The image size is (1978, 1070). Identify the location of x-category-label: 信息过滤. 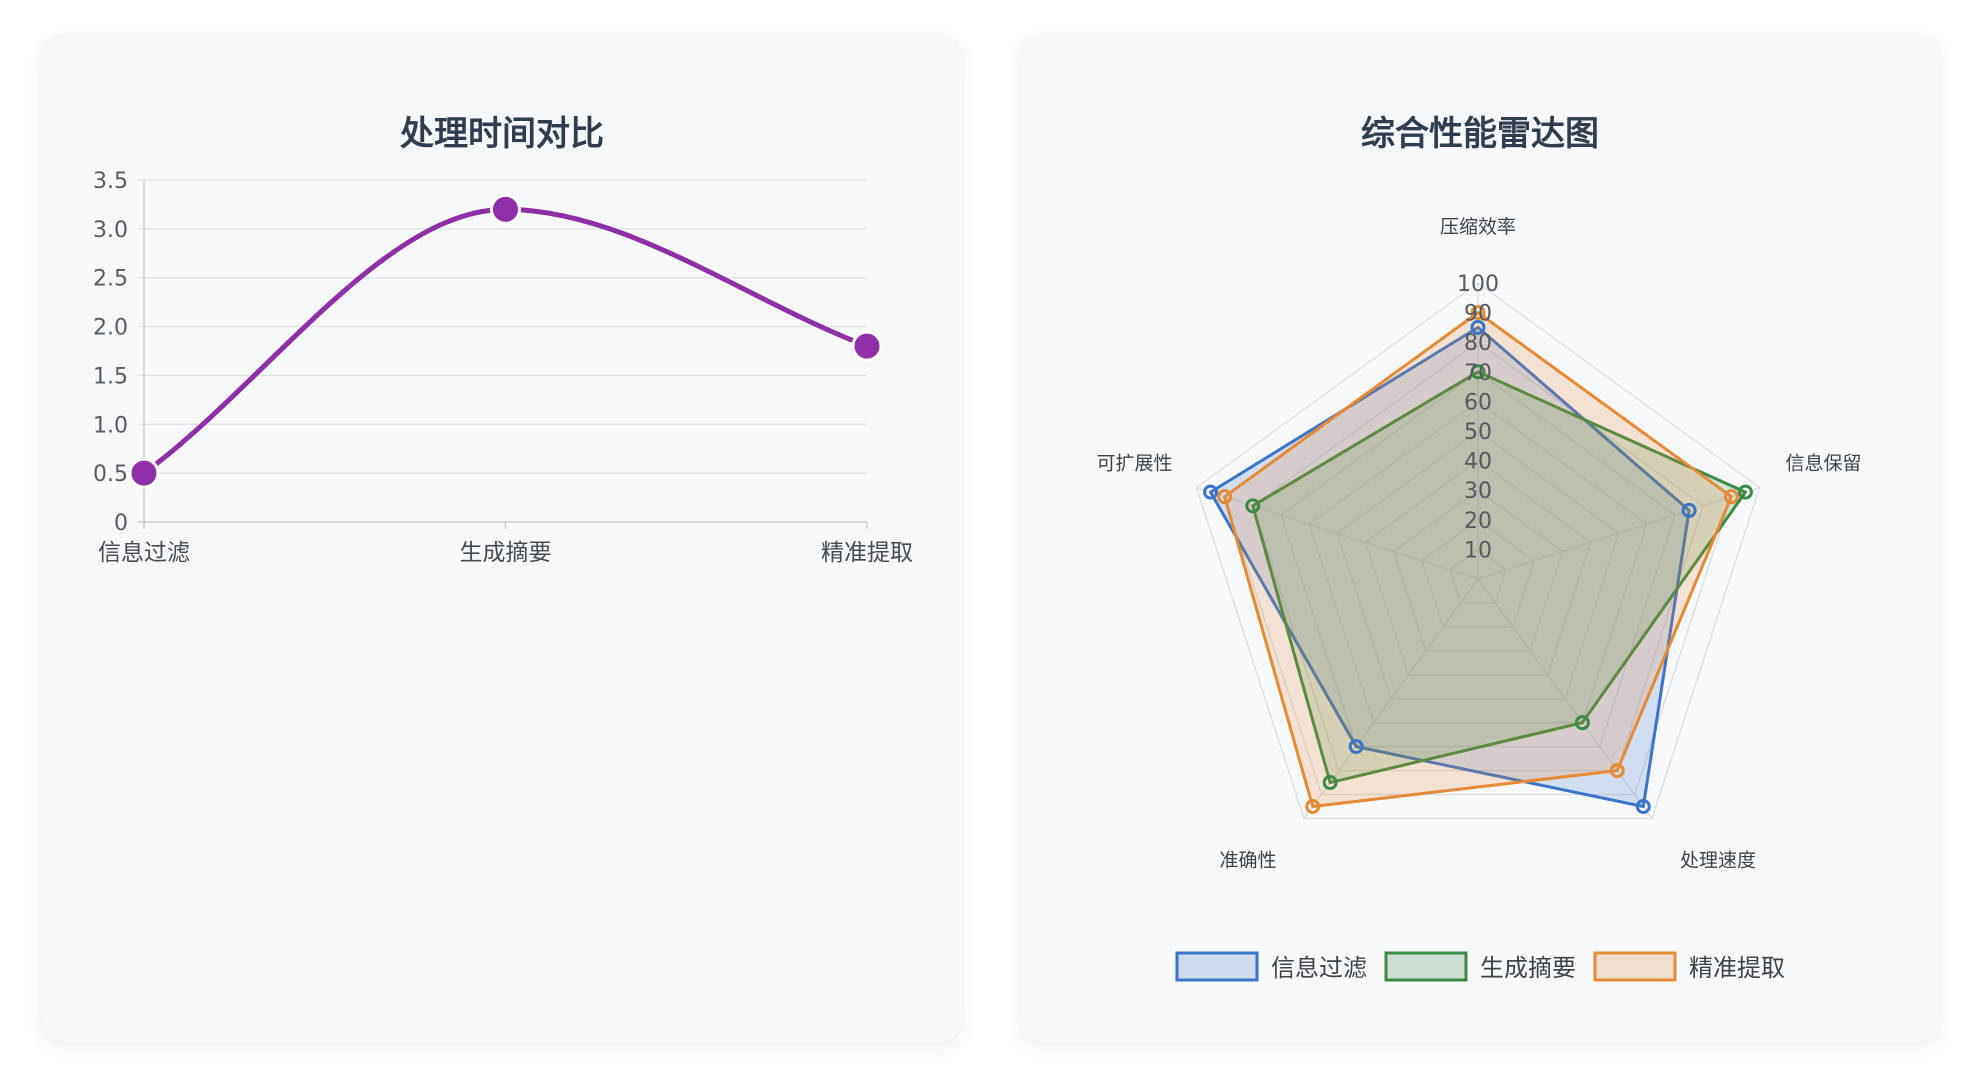
(144, 553).